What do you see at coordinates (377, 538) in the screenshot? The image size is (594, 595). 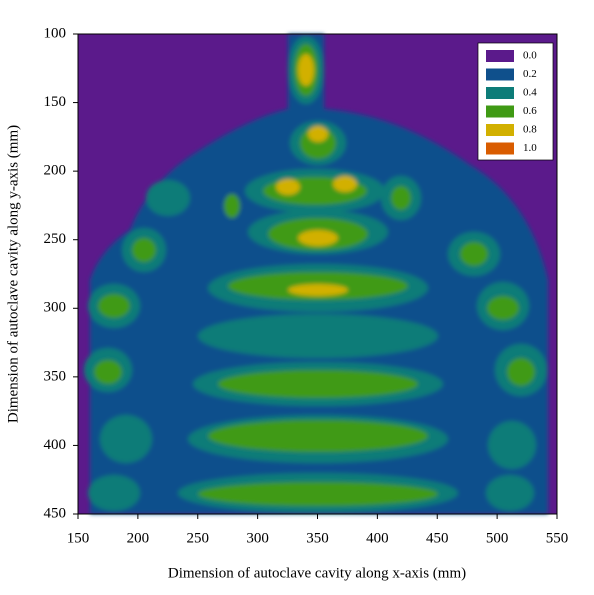 I see `x-tick-label: 400` at bounding box center [377, 538].